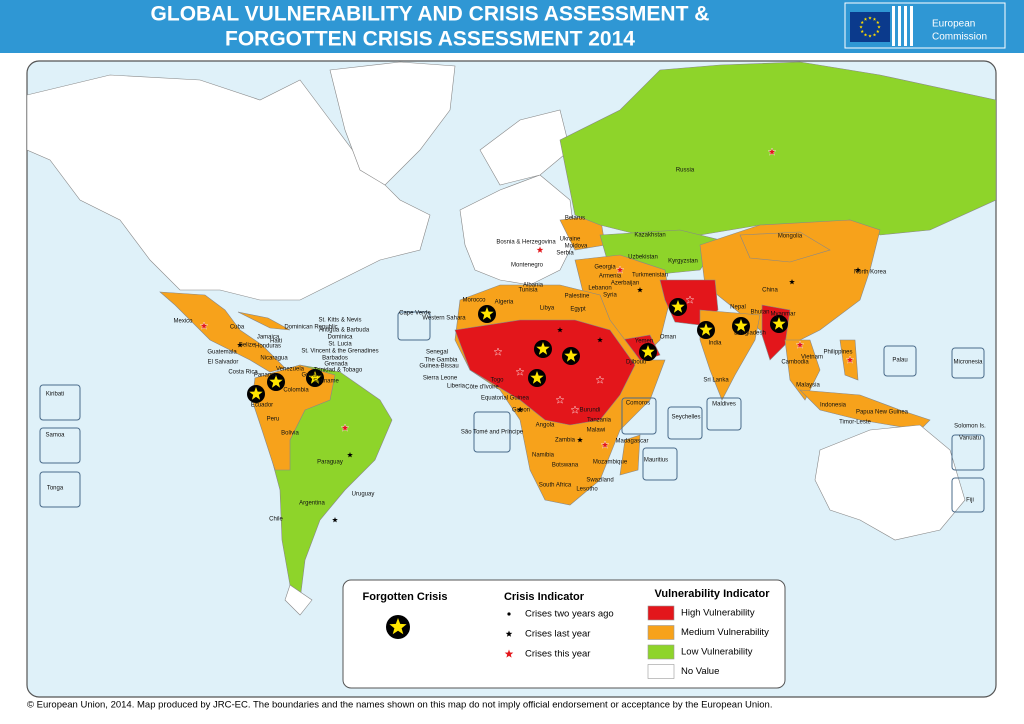 Image resolution: width=1024 pixels, height=724 pixels. Describe the element at coordinates (812, 358) in the screenshot. I see `country-label: Vietnam` at that location.